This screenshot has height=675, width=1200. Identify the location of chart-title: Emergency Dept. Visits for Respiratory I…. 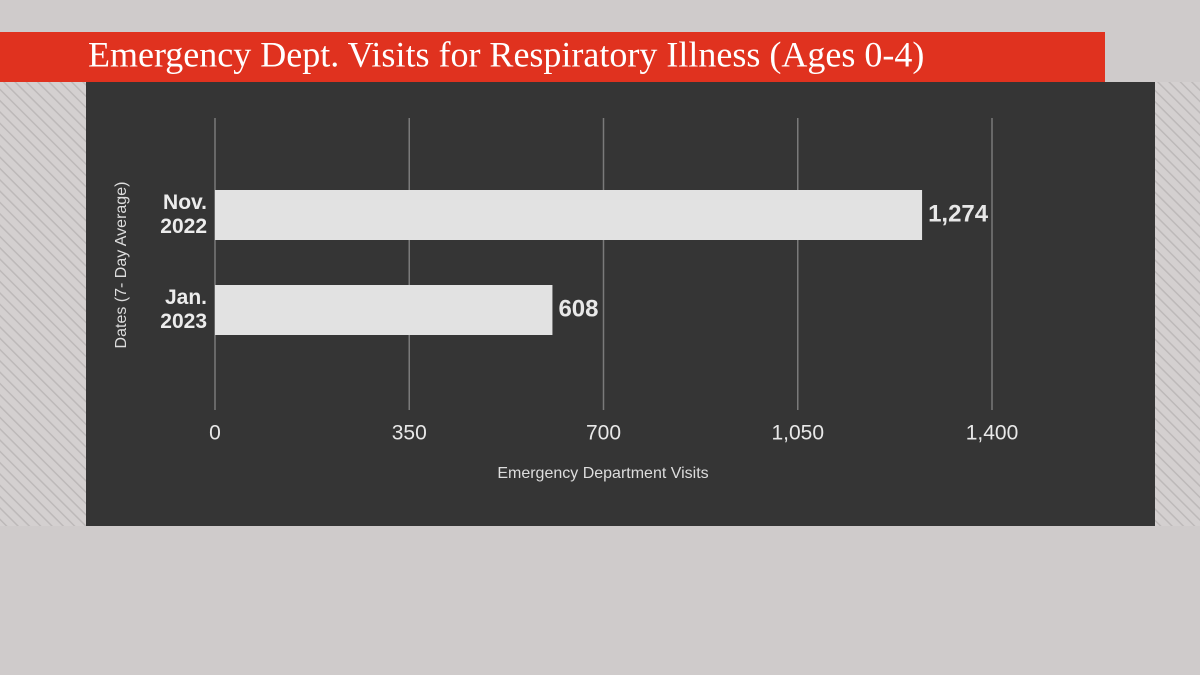
(506, 54).